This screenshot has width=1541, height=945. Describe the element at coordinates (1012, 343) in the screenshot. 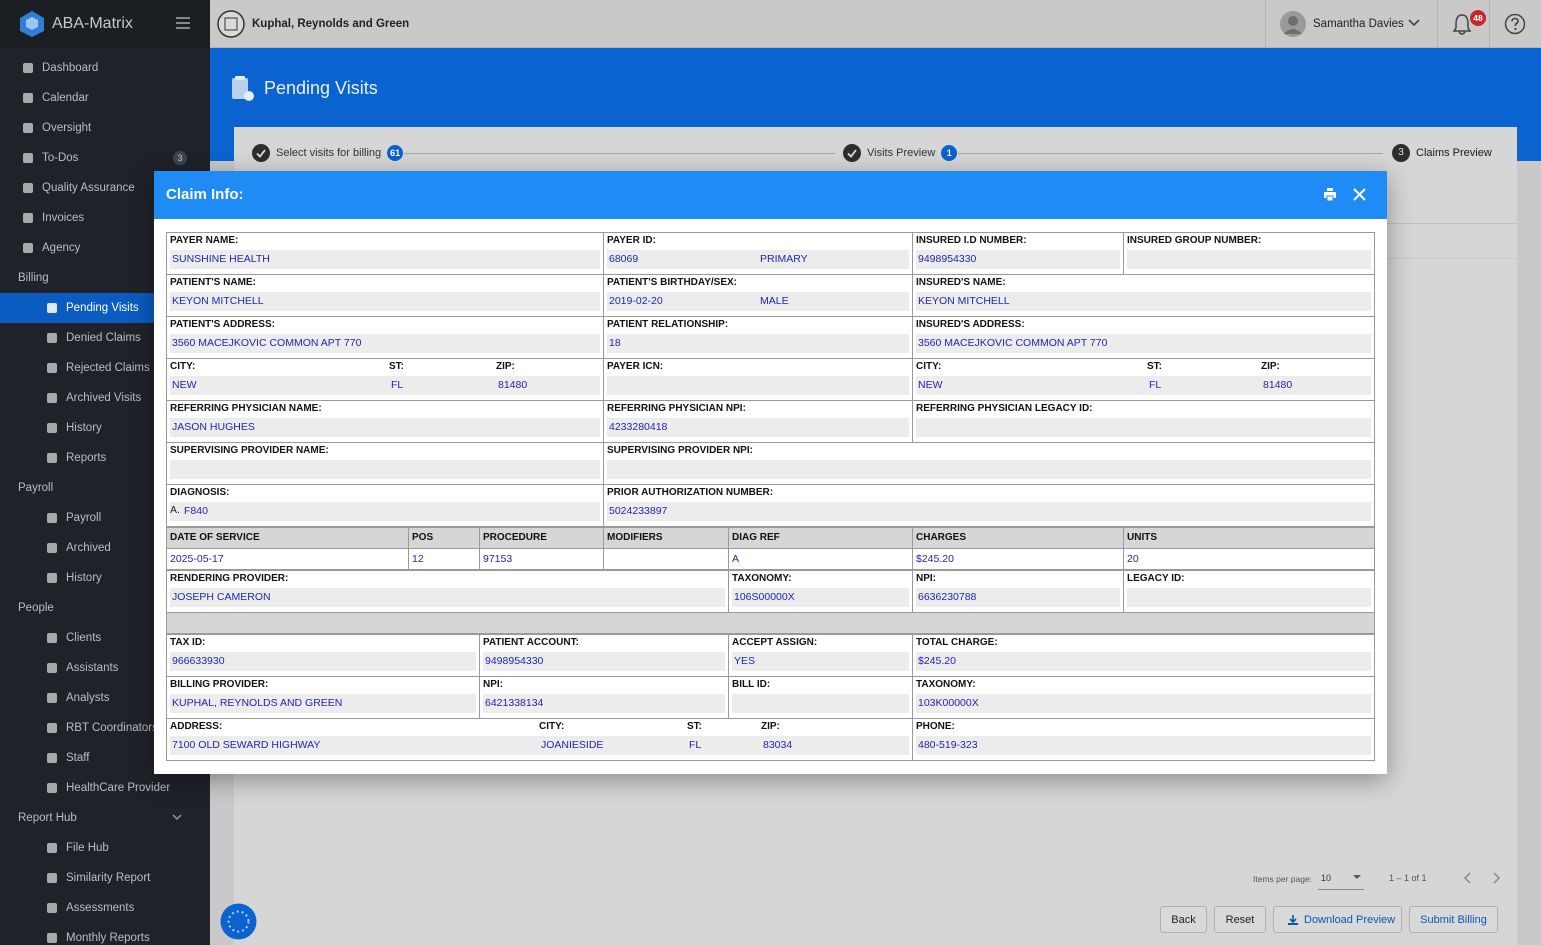

I see `field-value: 3560 MACEJKOVIC COMMON APT 770` at that location.